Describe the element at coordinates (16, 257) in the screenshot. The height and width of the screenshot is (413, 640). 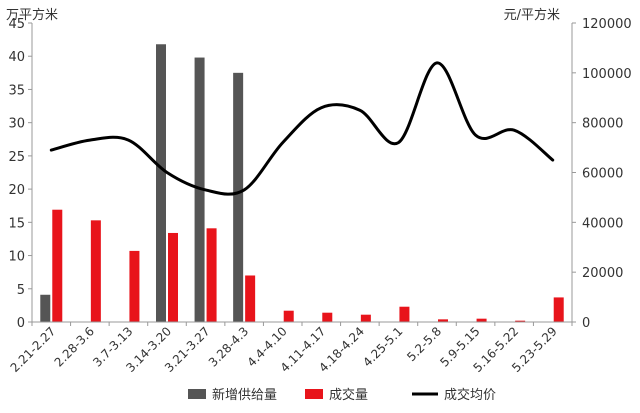
I see `left-tick-label: 10` at that location.